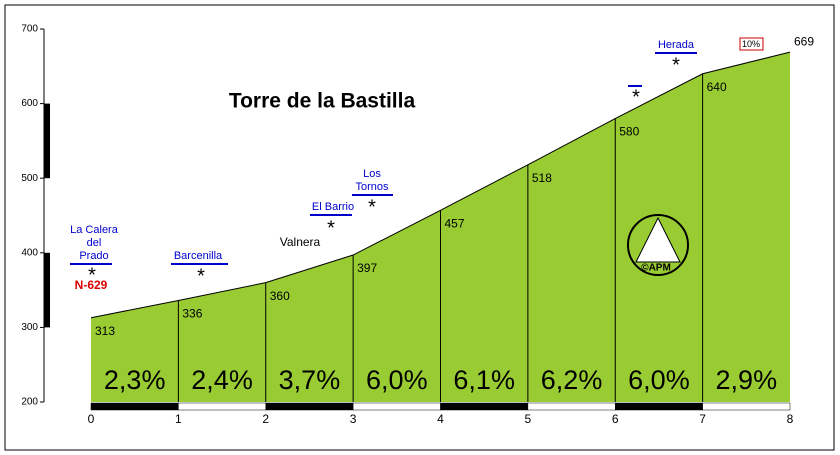 This screenshot has height=455, width=840. Describe the element at coordinates (790, 419) in the screenshot. I see `x-tick-label: 8` at that location.